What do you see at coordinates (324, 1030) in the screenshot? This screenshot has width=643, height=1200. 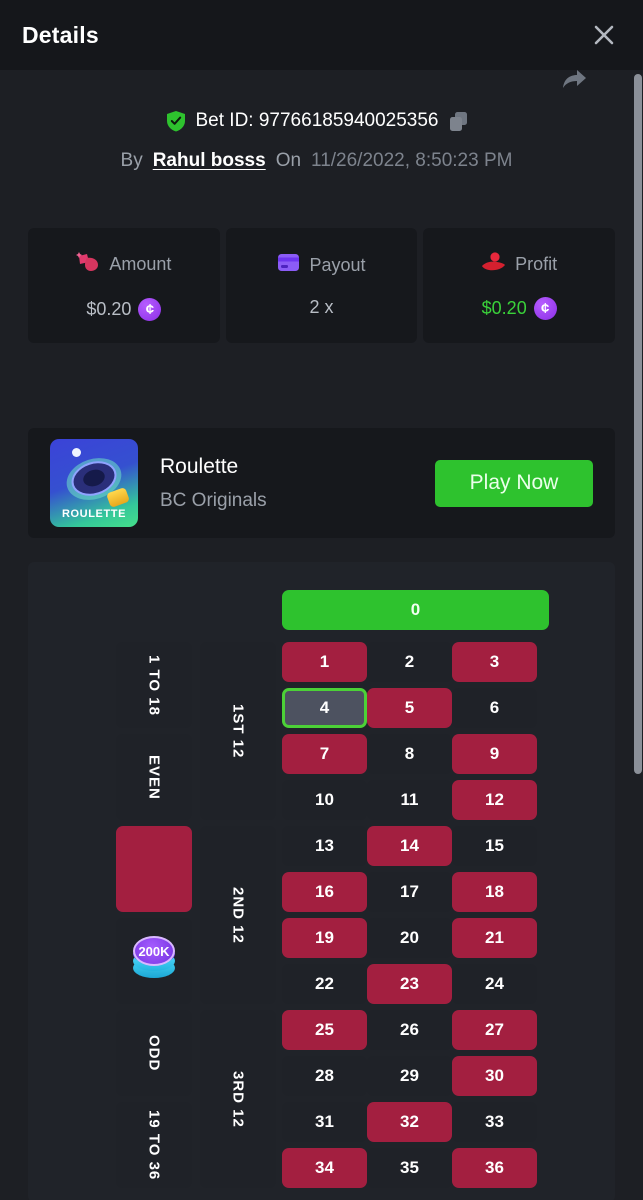 I see `board-cell-25: 25` at bounding box center [324, 1030].